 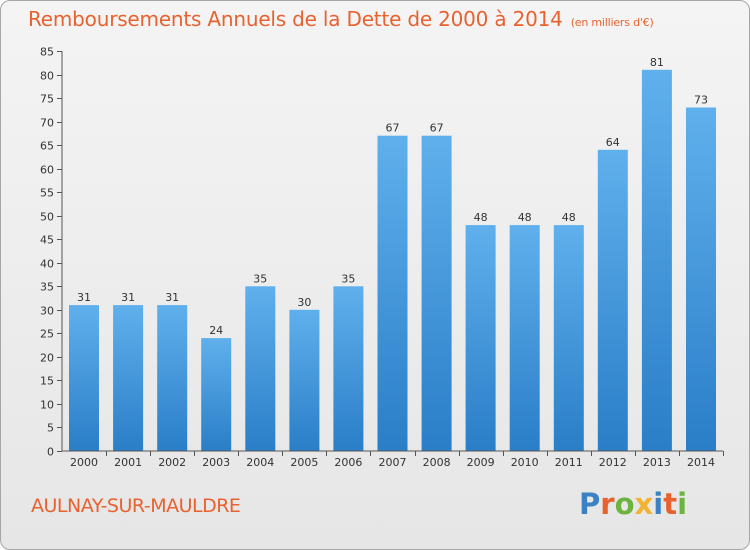 What do you see at coordinates (47, 381) in the screenshot?
I see `y-tick-label: 15` at bounding box center [47, 381].